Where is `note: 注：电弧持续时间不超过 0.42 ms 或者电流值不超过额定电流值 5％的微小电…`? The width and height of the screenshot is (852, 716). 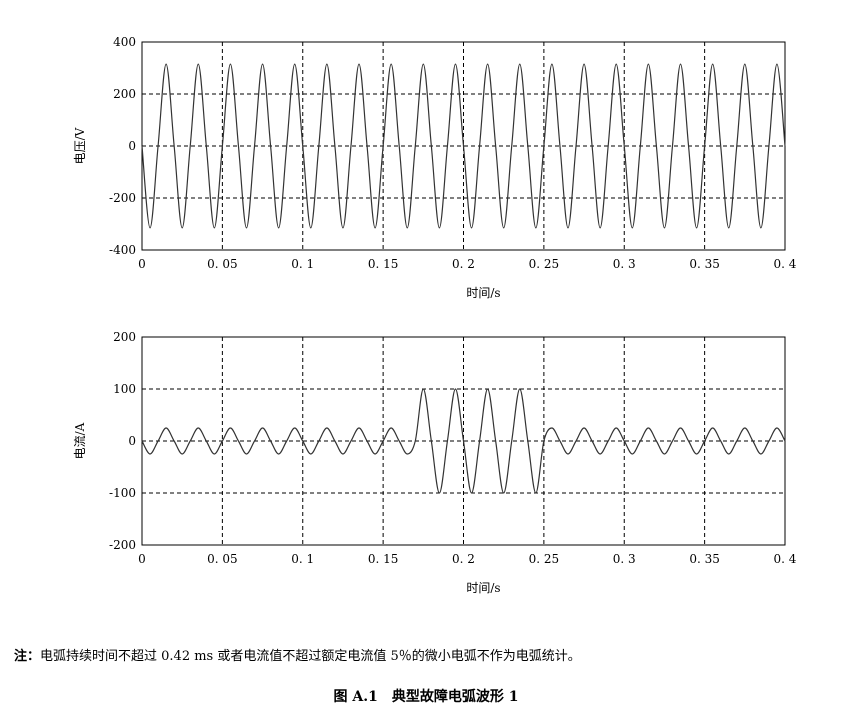
note: 注：电弧持续时间不超过 0.42 ms 或者电流值不超过额定电流值 5％的微小电… is located at coordinates (297, 654).